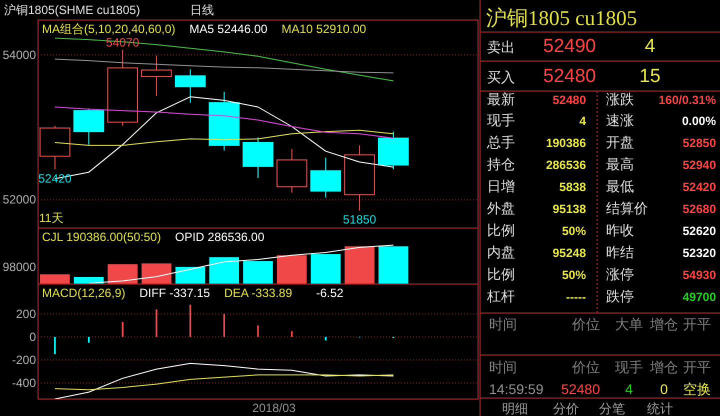 The height and width of the screenshot is (416, 720). Describe the element at coordinates (566, 165) in the screenshot. I see `text: 286536` at that location.